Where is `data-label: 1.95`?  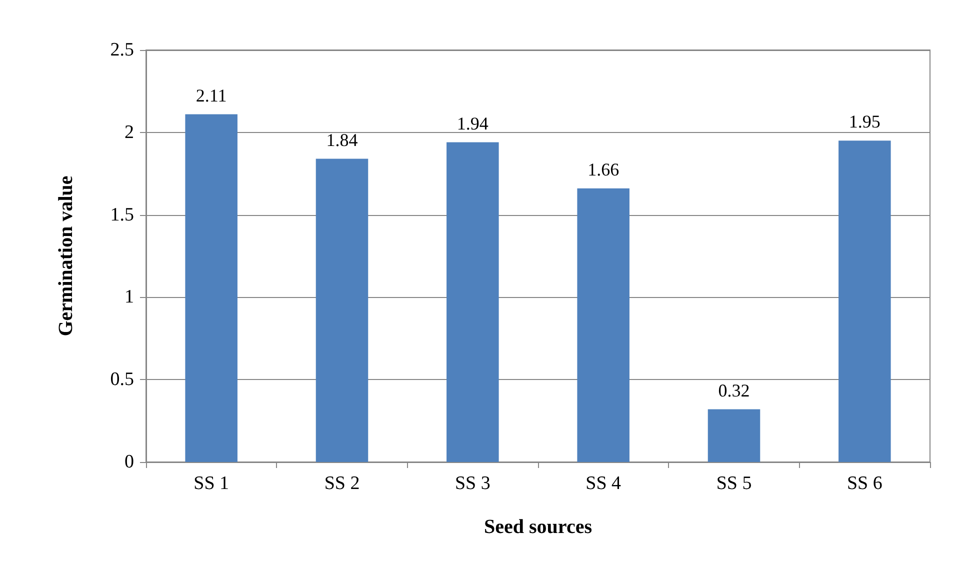 data-label: 1.95 is located at coordinates (864, 122).